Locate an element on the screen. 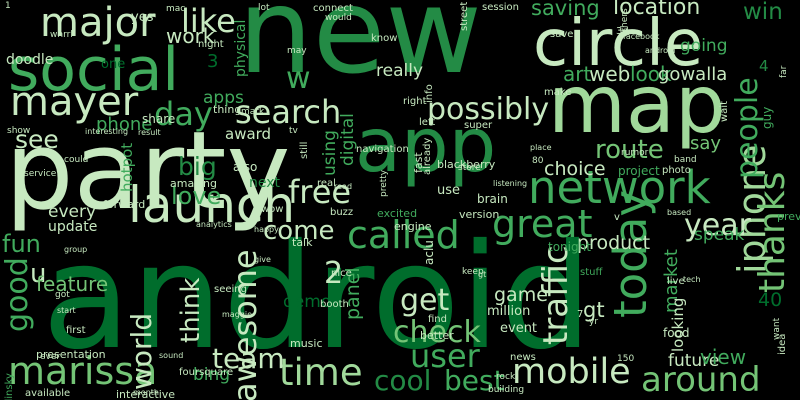 This screenshot has width=800, height=400. word: event is located at coordinates (519, 328).